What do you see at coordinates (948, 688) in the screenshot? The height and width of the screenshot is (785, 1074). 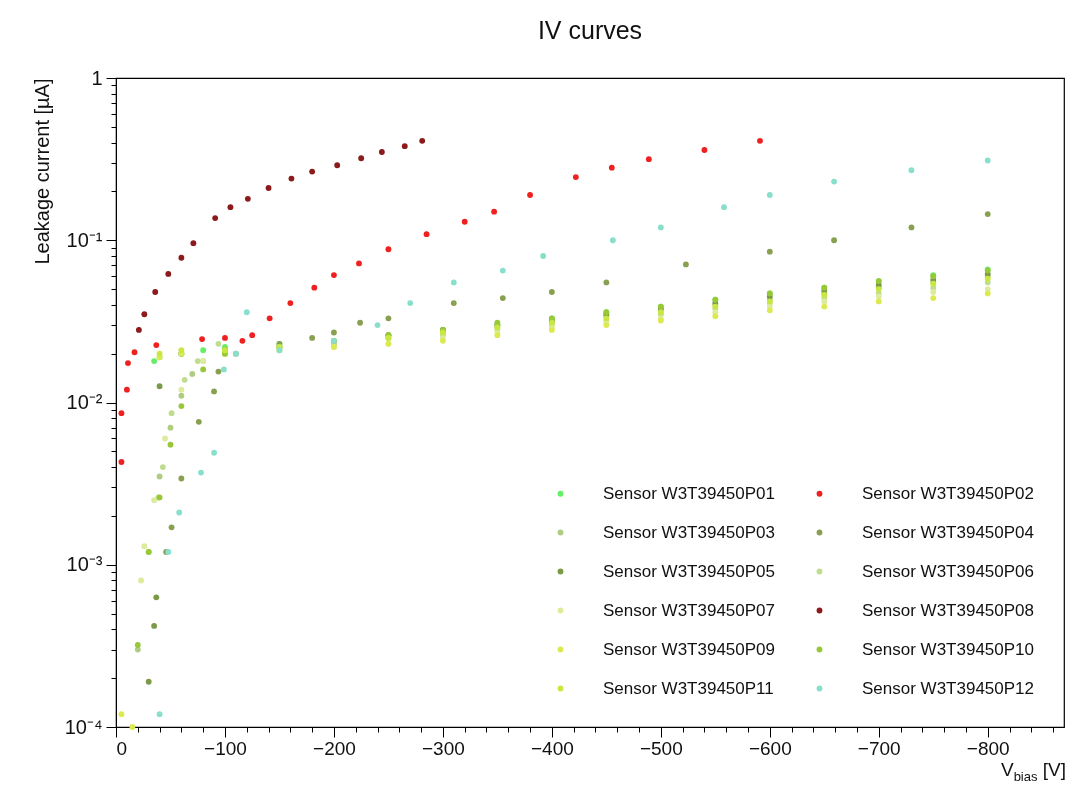 I see `legend-label: Sensor W3T39450P12` at bounding box center [948, 688].